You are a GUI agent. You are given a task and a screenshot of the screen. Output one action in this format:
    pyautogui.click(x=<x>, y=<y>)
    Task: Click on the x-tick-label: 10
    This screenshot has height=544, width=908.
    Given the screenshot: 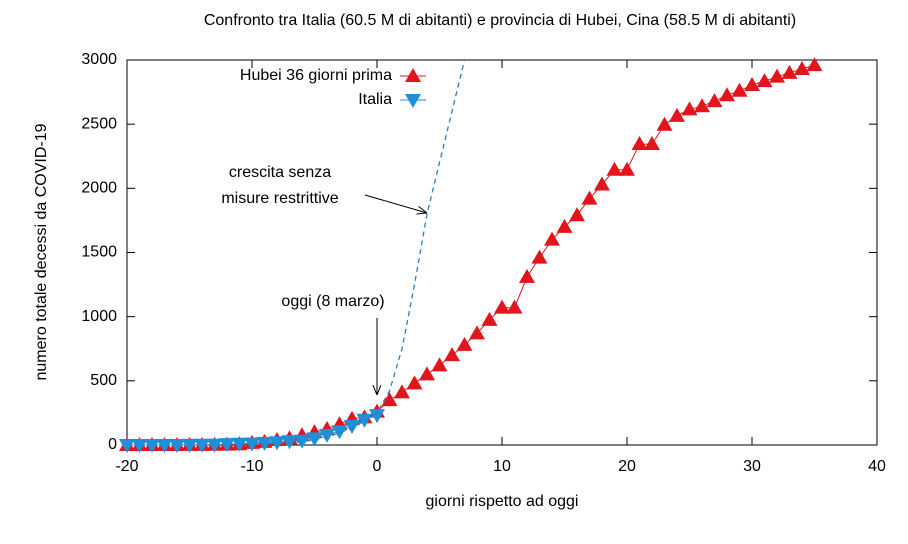 What is the action you would take?
    pyautogui.click(x=502, y=466)
    